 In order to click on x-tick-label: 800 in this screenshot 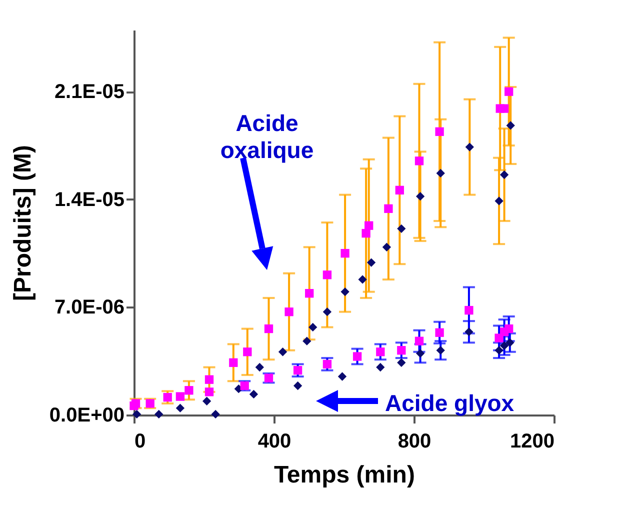, I will do `click(415, 441)`.